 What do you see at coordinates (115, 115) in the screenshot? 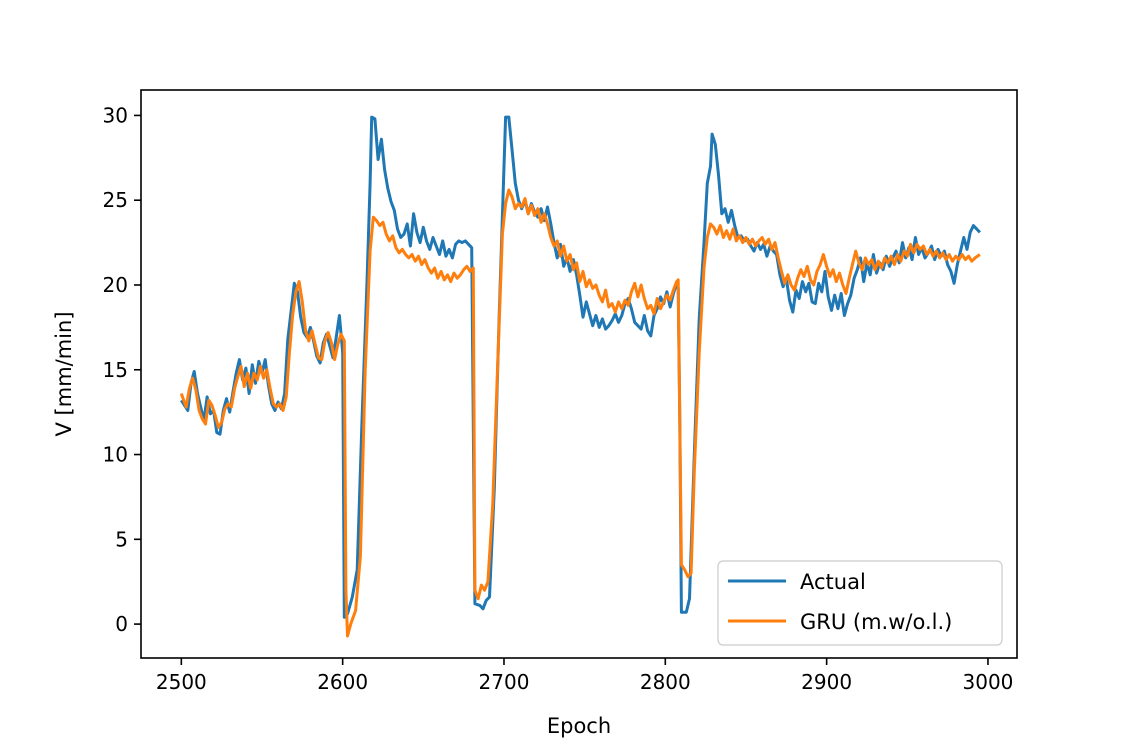
I see `y-tick-label: 30` at bounding box center [115, 115].